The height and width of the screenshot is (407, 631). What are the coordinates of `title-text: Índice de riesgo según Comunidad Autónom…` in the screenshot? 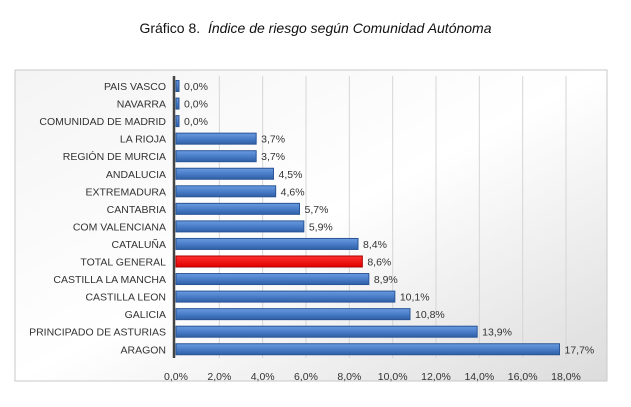 It's located at (349, 28).